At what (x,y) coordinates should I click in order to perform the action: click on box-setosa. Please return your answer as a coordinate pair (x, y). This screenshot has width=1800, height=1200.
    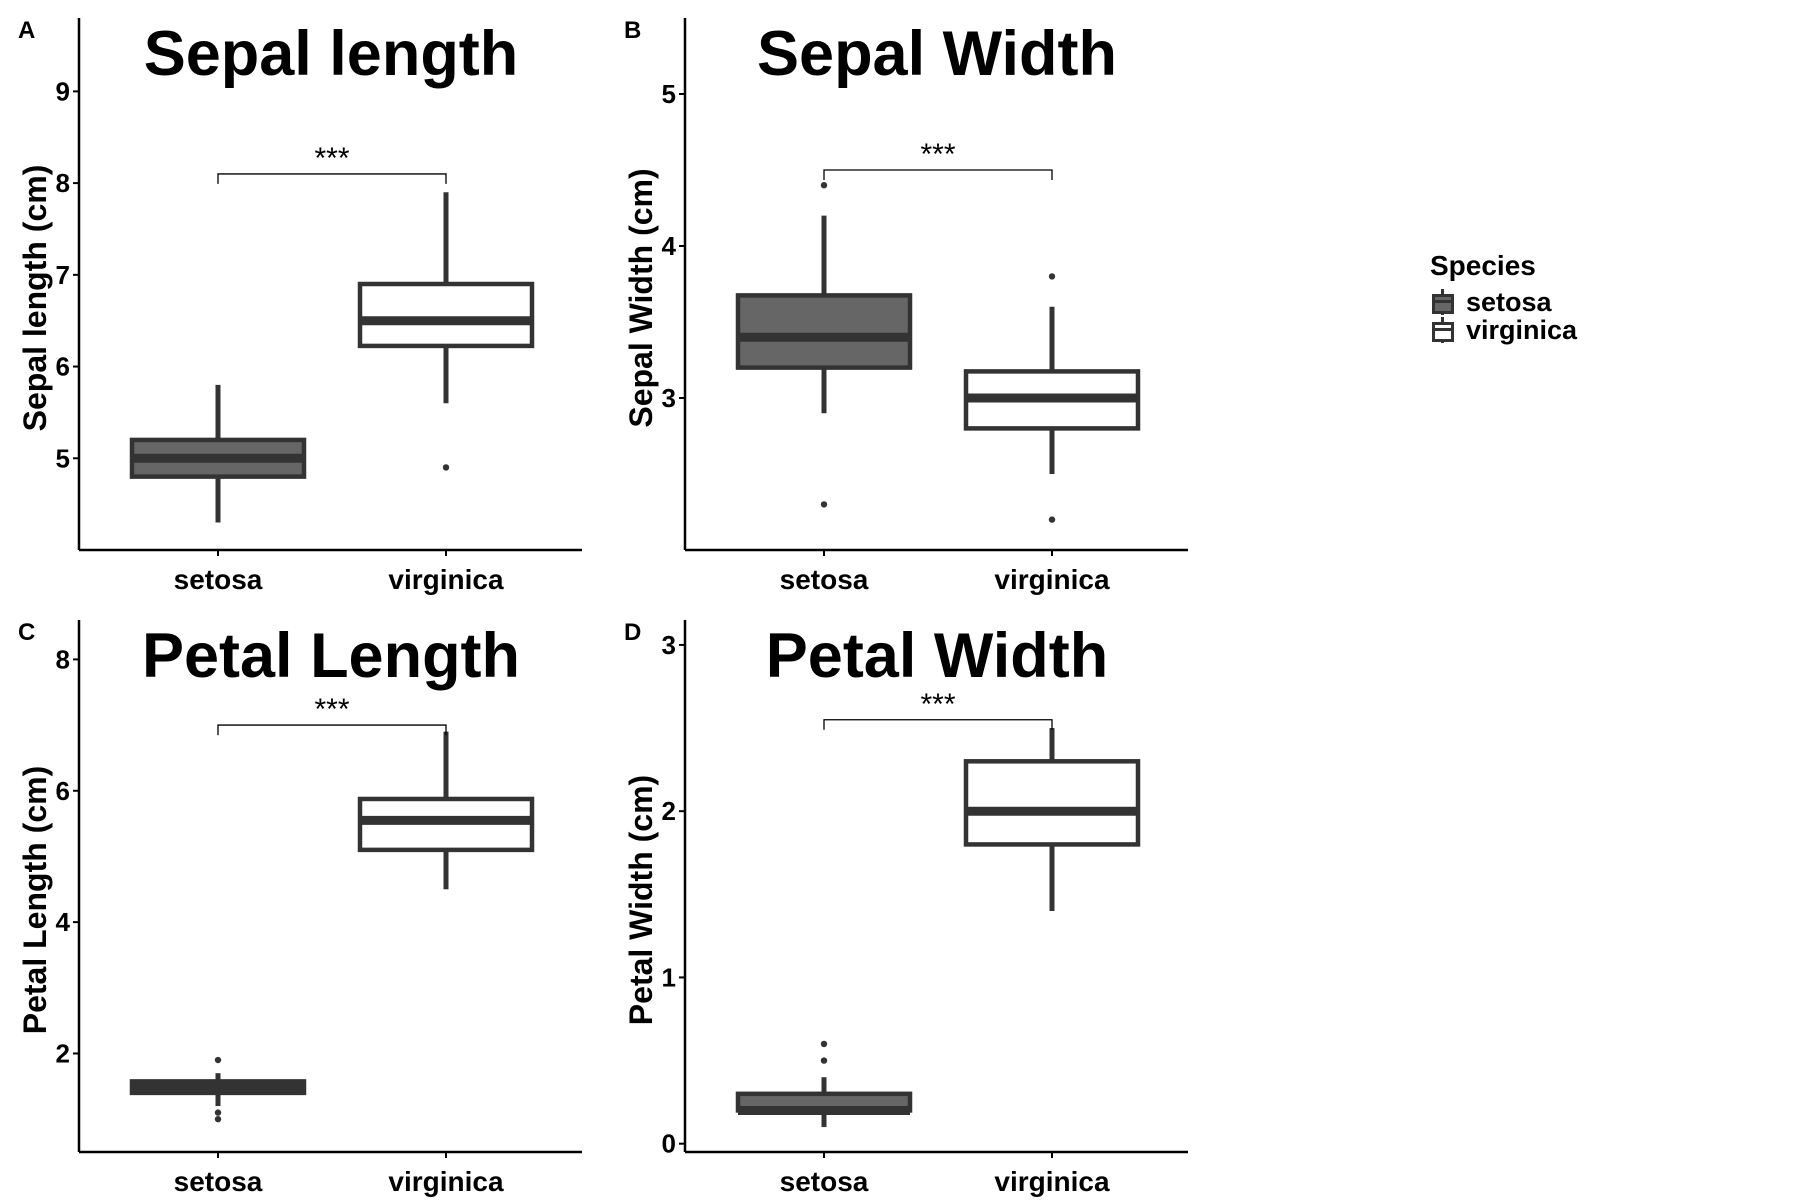
    Looking at the image, I should click on (824, 331).